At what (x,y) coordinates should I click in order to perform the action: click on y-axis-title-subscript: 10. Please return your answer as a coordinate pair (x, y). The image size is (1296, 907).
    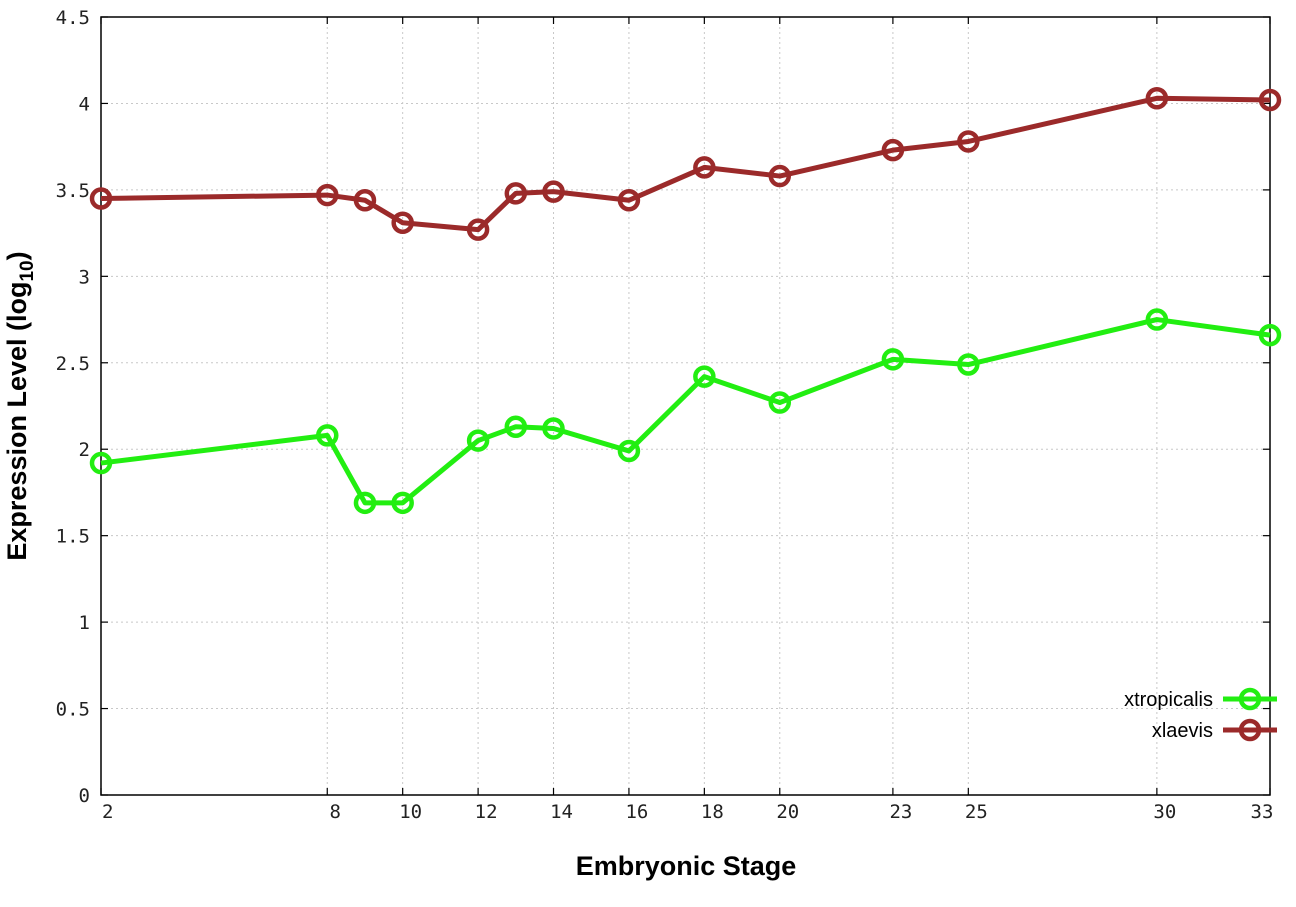
    Looking at the image, I should click on (27, 270).